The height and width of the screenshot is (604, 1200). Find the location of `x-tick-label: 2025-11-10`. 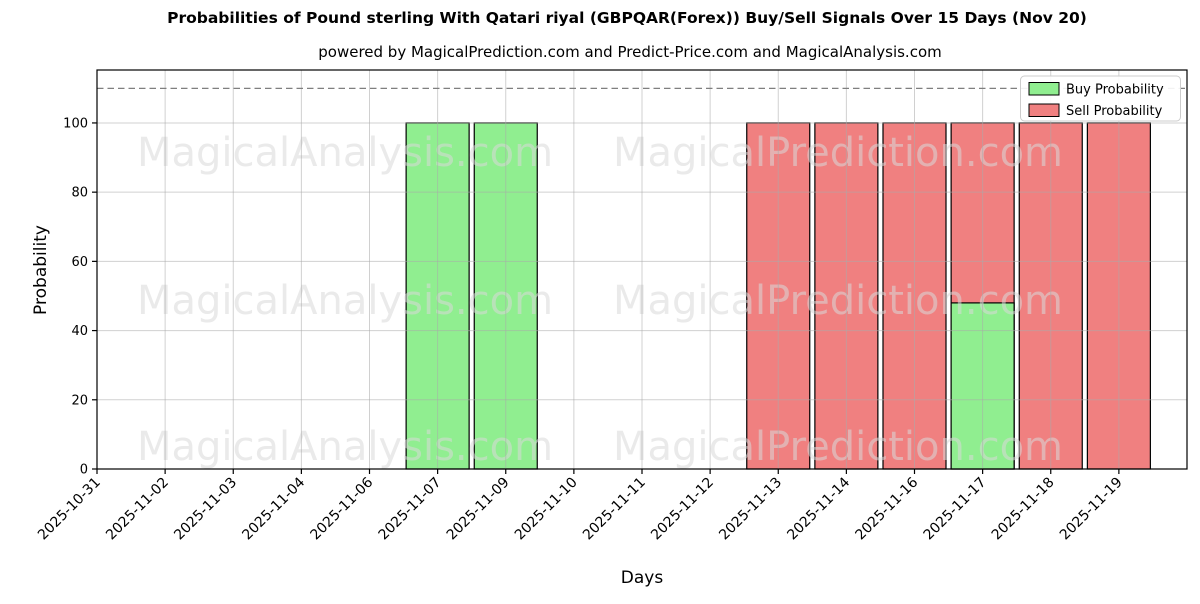

x-tick-label: 2025-11-10 is located at coordinates (546, 509).